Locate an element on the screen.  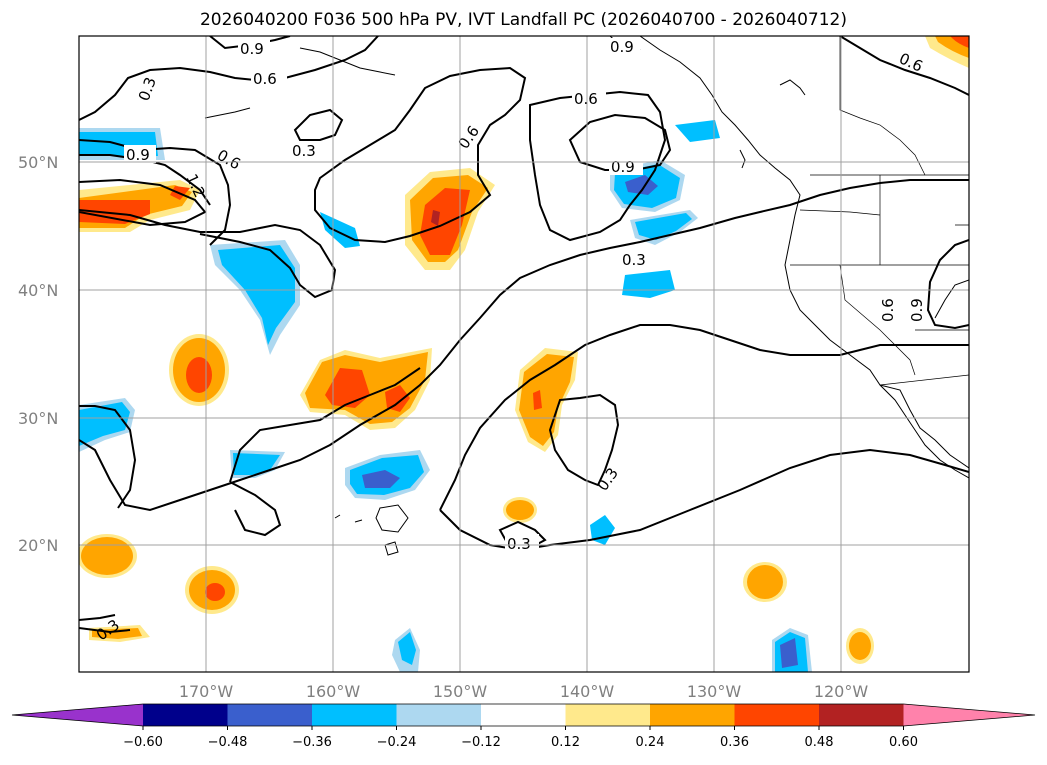
anomaly-blob-ne-corner is located at coordinates (947, 52).